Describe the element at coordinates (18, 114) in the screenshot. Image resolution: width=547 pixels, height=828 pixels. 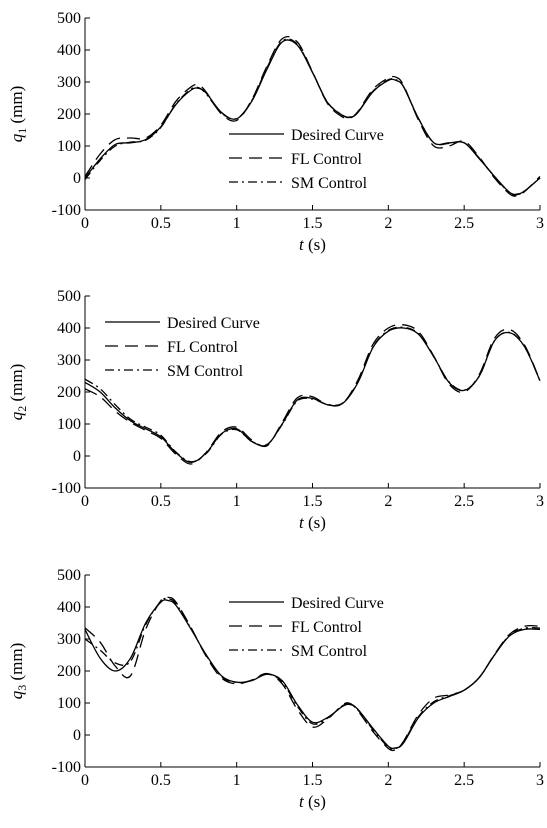
I see `y-axis-label: q1 (mm)` at that location.